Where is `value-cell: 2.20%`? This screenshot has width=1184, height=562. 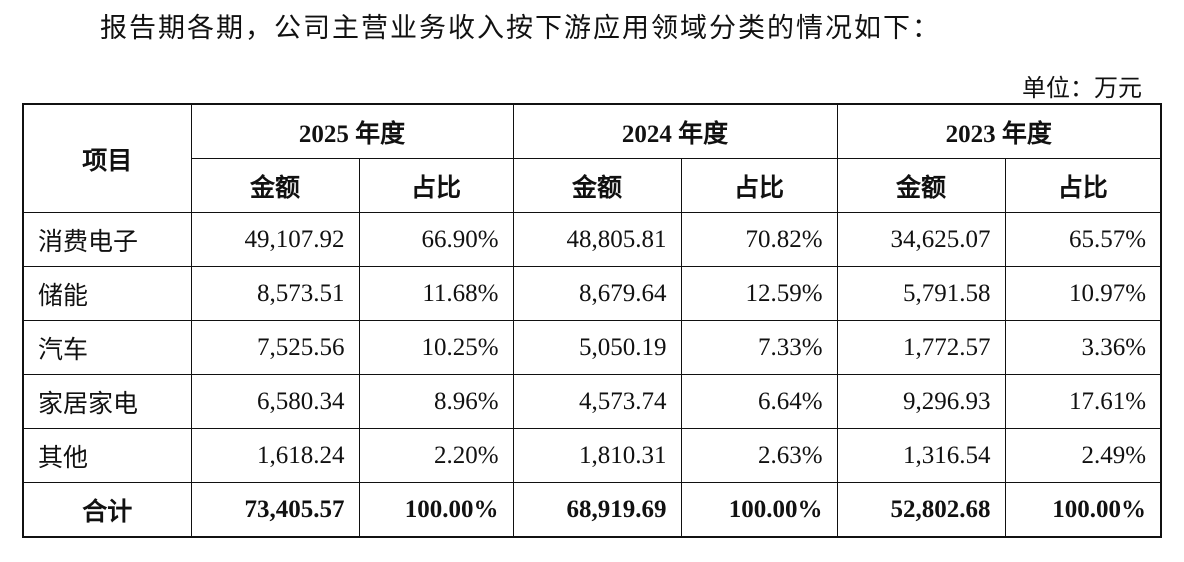 value-cell: 2.20% is located at coordinates (436, 455).